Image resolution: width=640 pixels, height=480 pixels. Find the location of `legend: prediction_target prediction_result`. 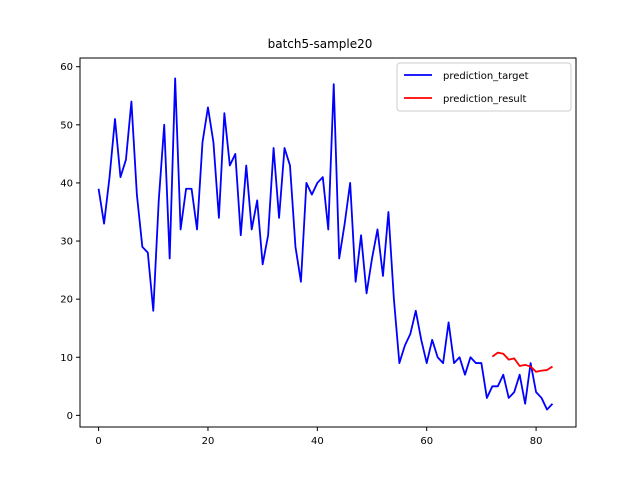

legend: prediction_target prediction_result is located at coordinates (484, 87).